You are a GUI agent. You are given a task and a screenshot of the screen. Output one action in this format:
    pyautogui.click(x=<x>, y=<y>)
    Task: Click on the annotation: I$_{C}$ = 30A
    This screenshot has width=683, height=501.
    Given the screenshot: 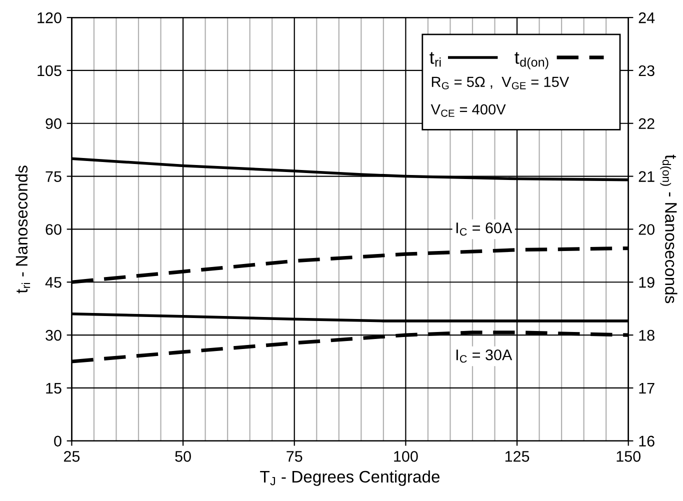 What is the action you would take?
    pyautogui.click(x=484, y=356)
    